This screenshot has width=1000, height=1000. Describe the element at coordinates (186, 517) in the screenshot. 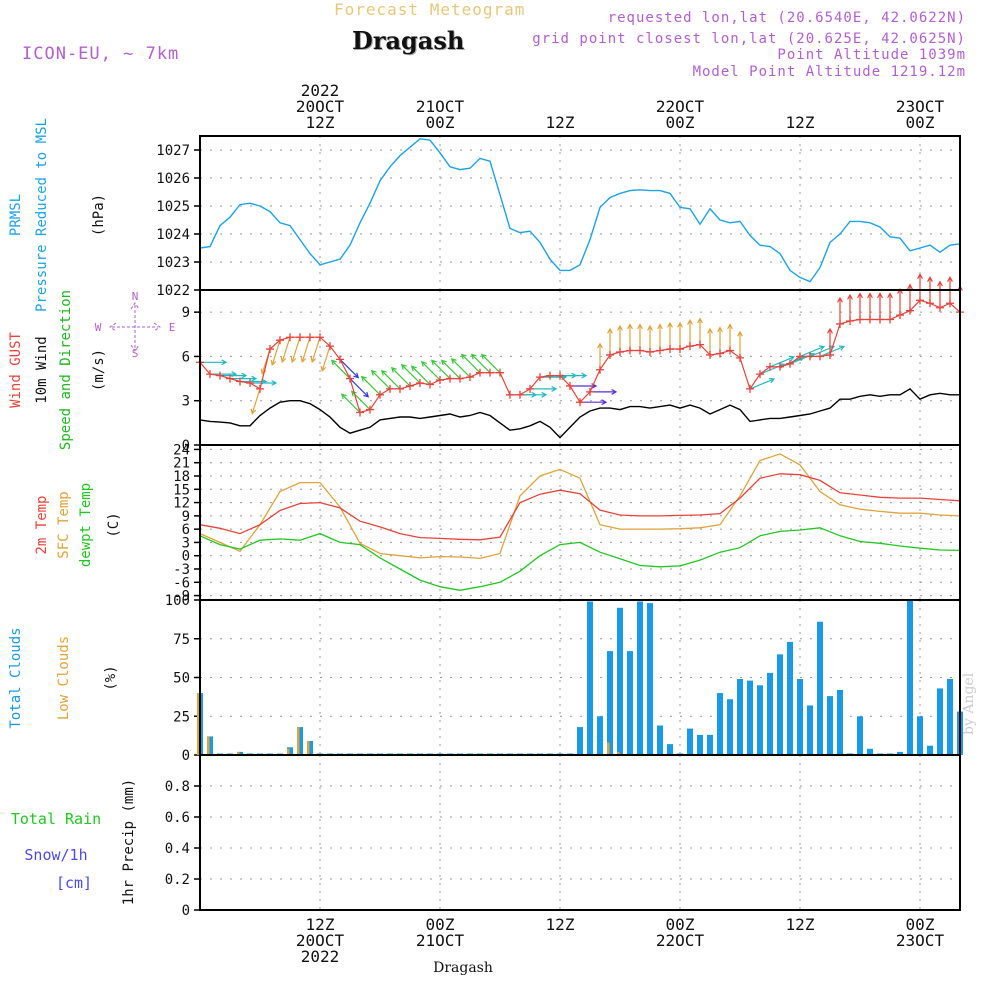

I see `y-tick-label: 9` at that location.